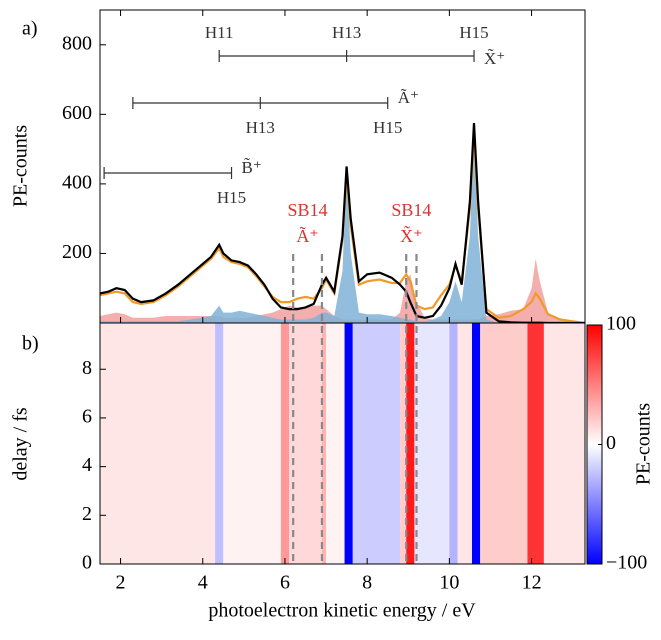  I want to click on y-tick-label: 2, so click(87, 514).